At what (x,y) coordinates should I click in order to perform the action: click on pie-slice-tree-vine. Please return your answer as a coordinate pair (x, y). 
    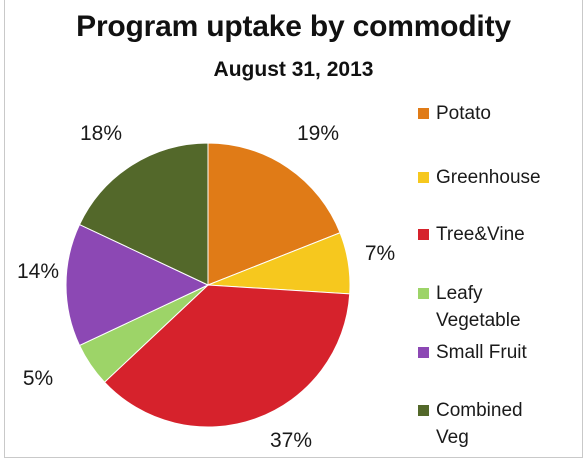
    Looking at the image, I should click on (227, 356).